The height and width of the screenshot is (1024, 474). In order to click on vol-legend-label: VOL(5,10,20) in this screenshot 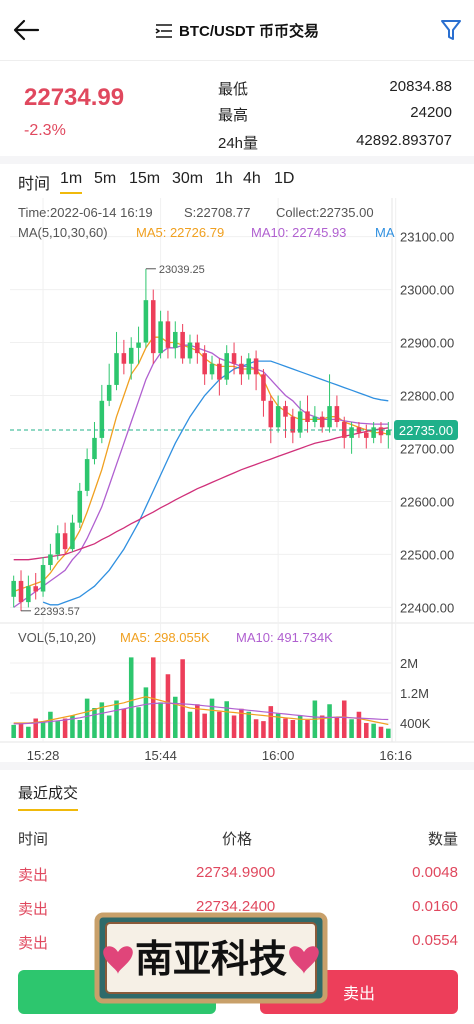, I will do `click(57, 637)`.